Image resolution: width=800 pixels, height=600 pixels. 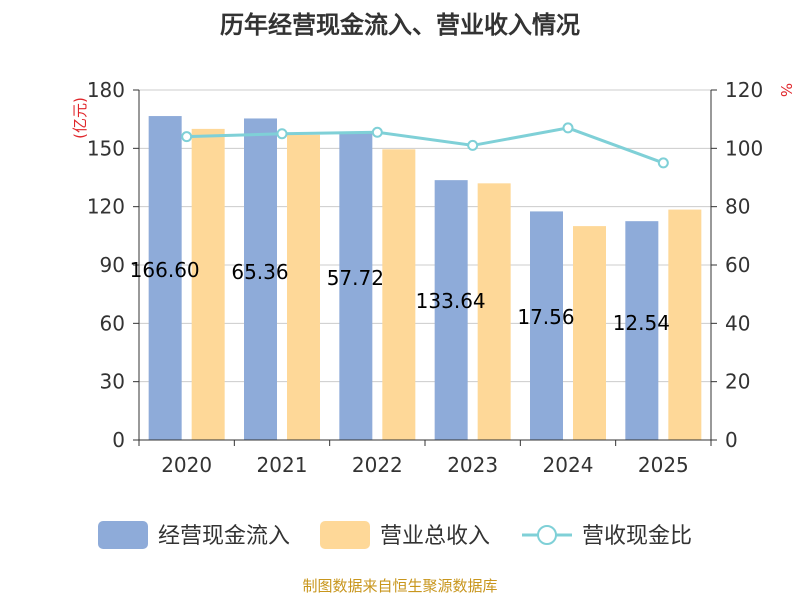 I want to click on x-tick-label: 2022, so click(x=377, y=465).